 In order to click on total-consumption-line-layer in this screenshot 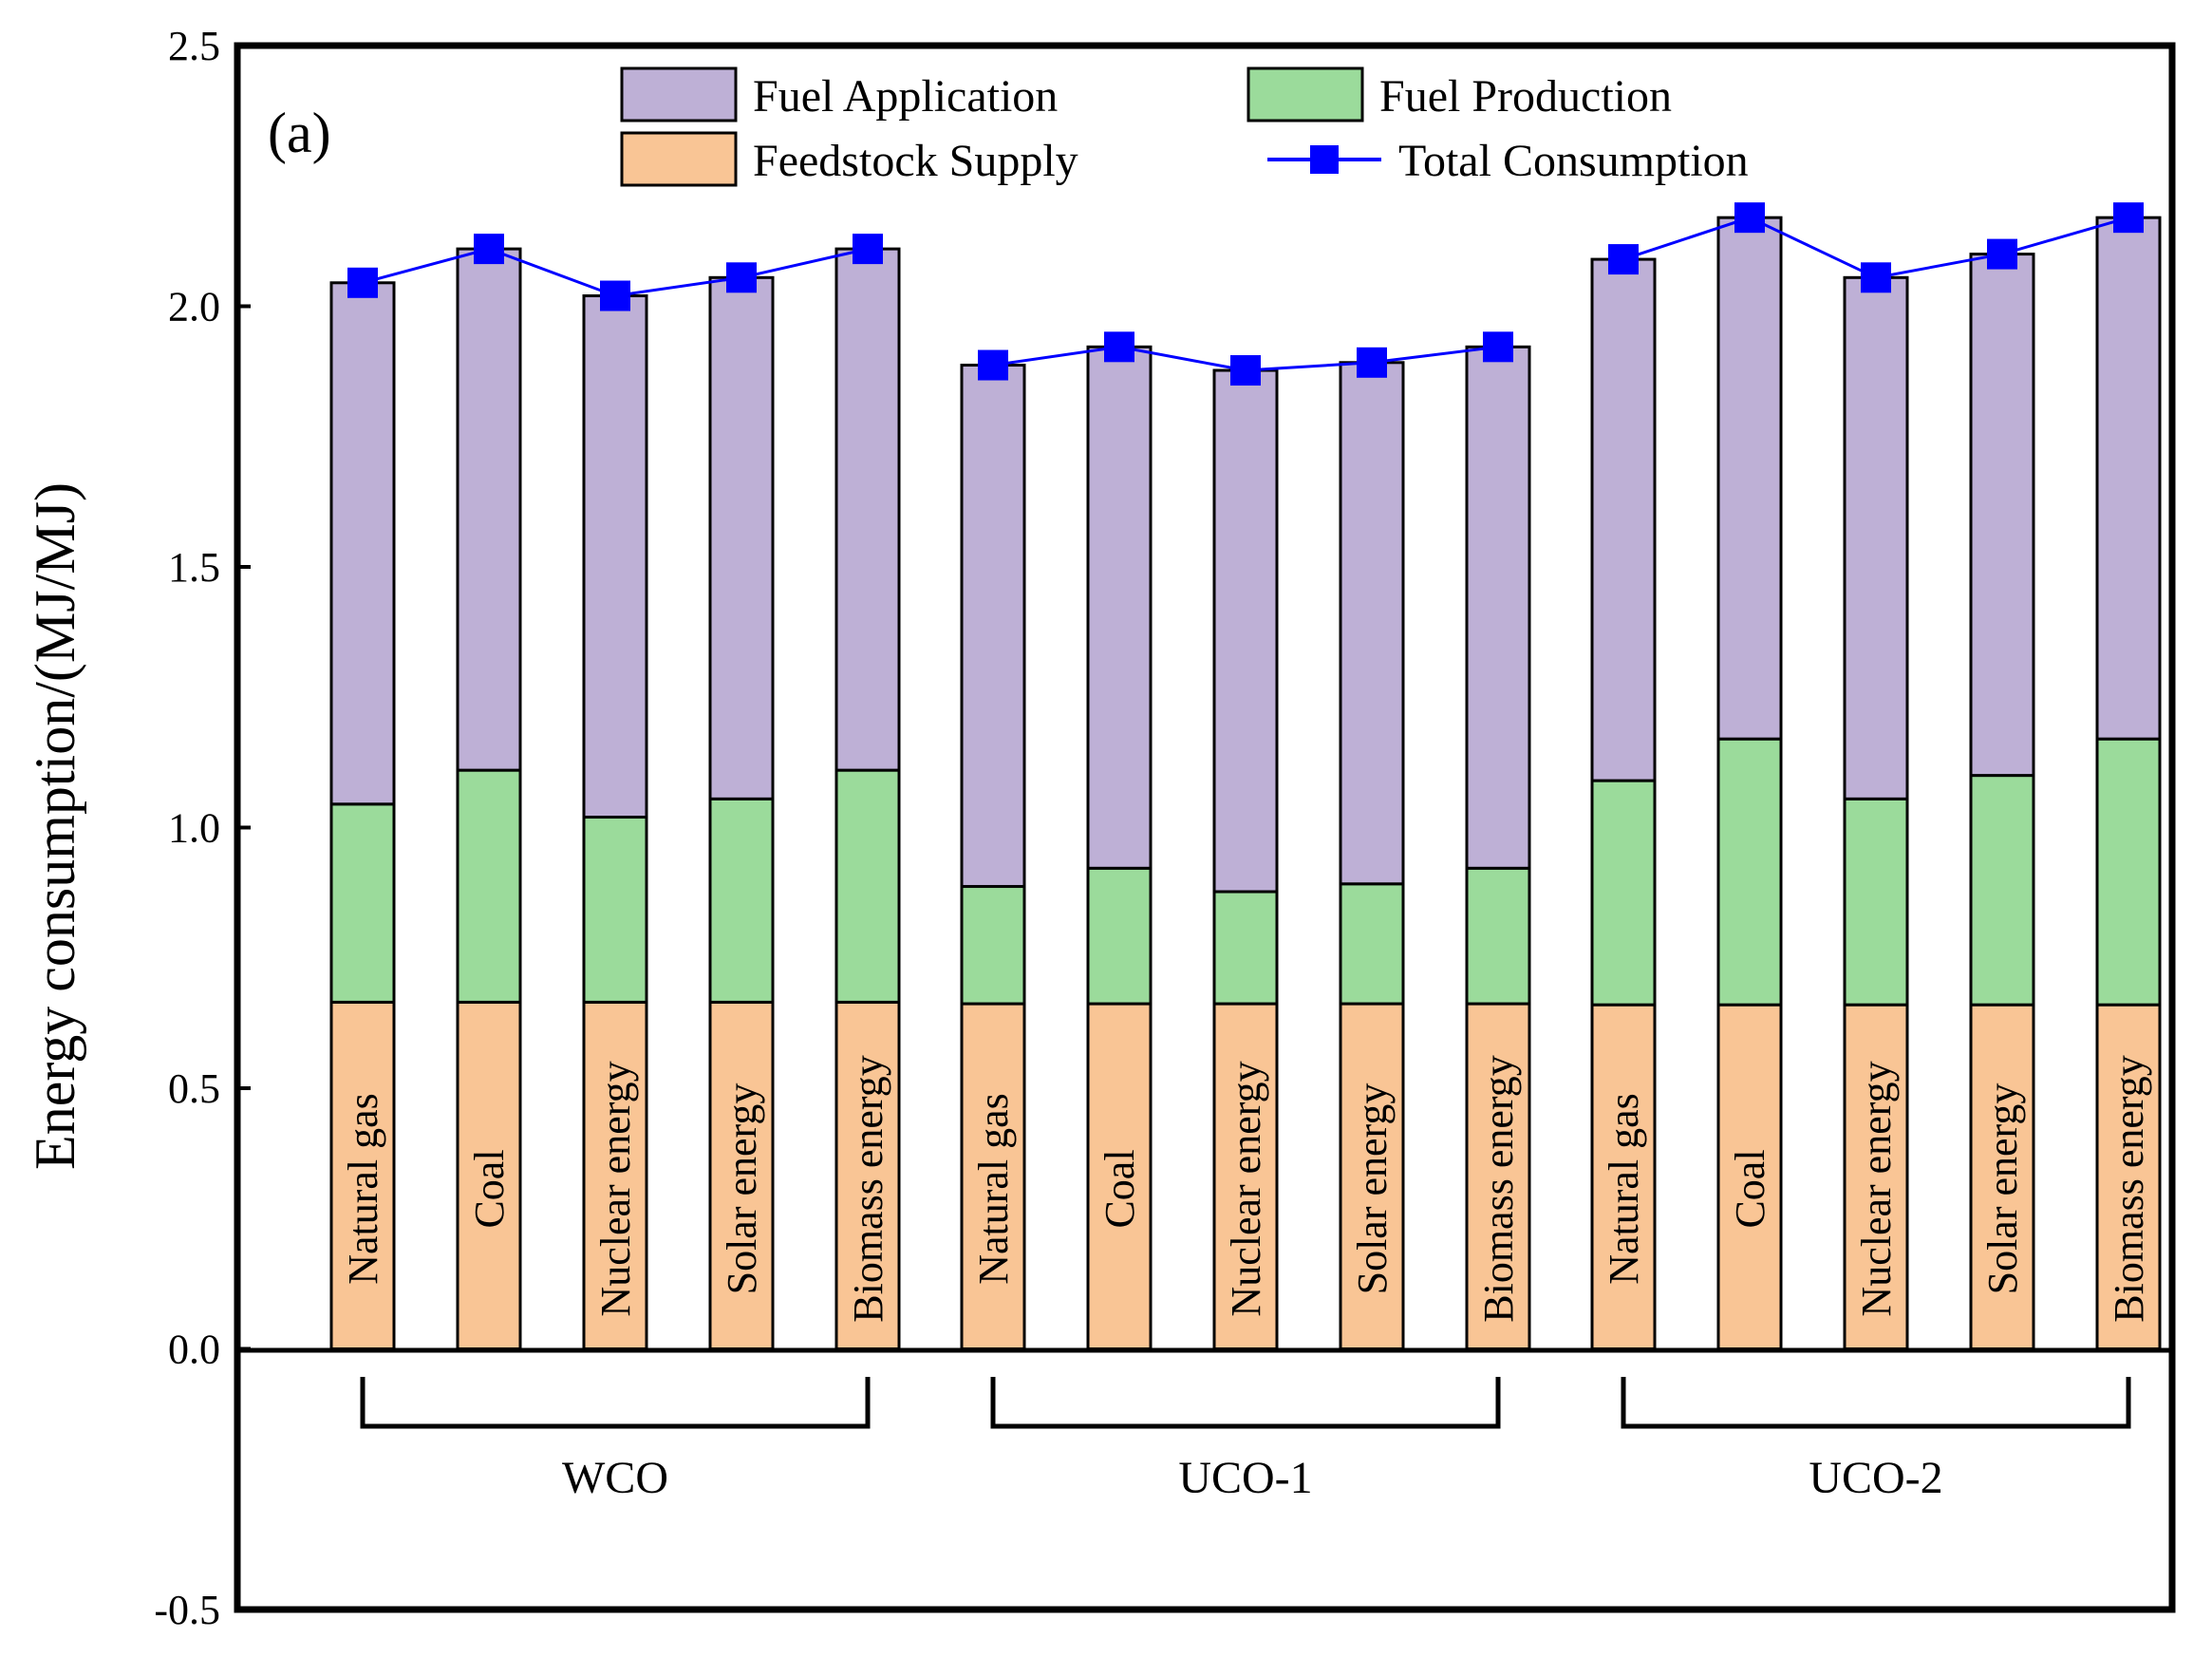, I will do `click(1246, 294)`.